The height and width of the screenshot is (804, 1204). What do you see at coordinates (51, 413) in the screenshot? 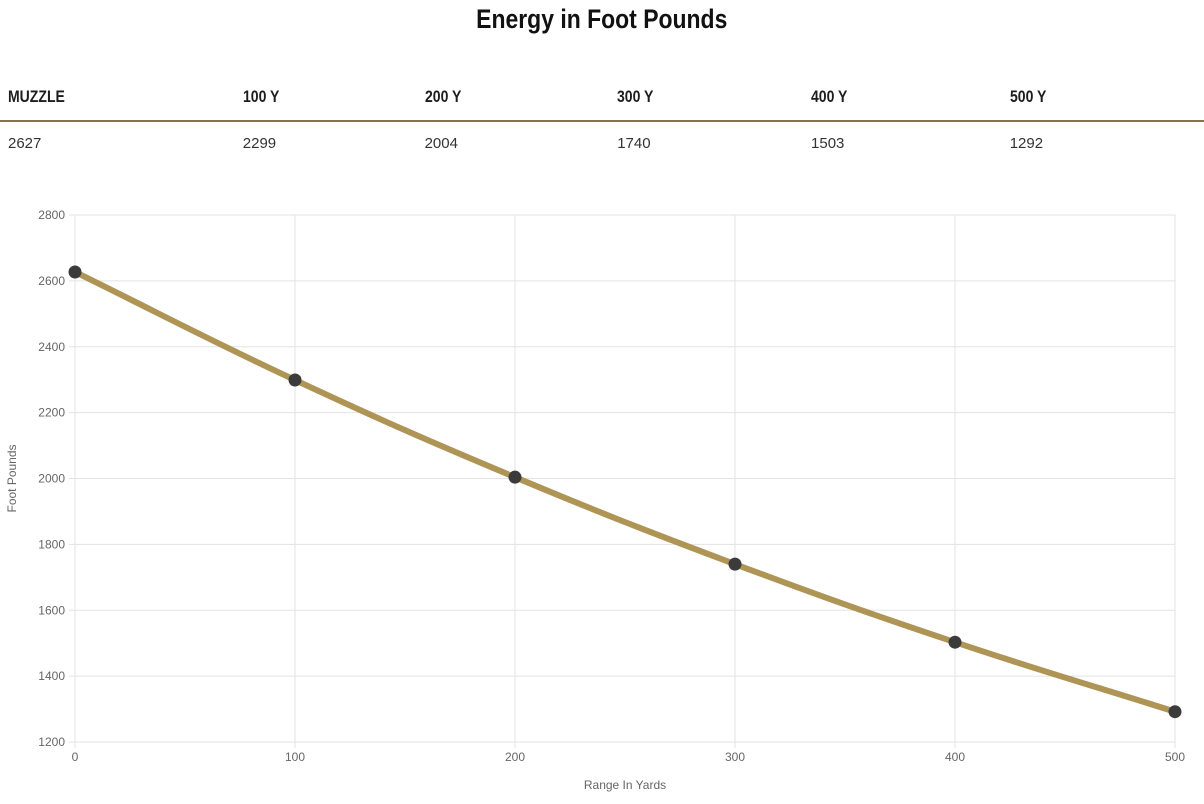
I see `y-tick-label: 2200` at bounding box center [51, 413].